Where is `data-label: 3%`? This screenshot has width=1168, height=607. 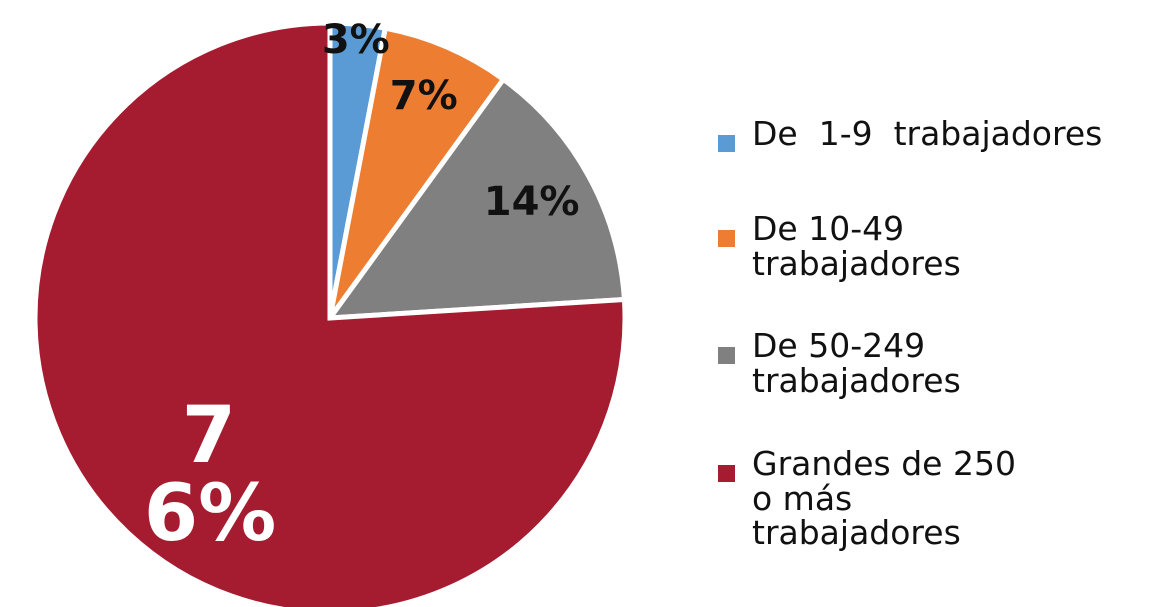
data-label: 3% is located at coordinates (355, 41).